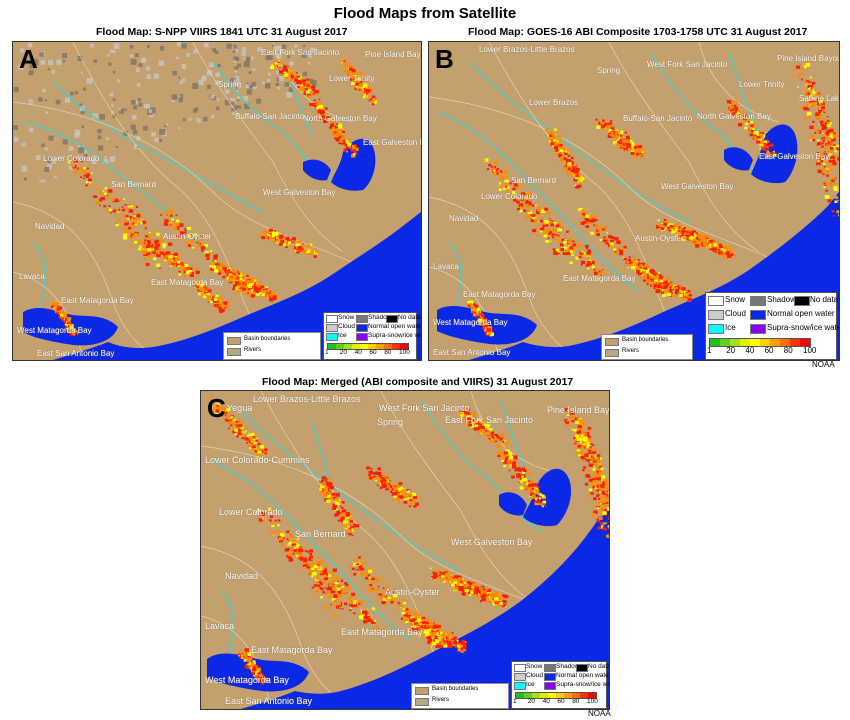 Image resolution: width=850 pixels, height=720 pixels. Describe the element at coordinates (299, 192) in the screenshot. I see `label-west-galveston: West Galveston Bay` at that location.